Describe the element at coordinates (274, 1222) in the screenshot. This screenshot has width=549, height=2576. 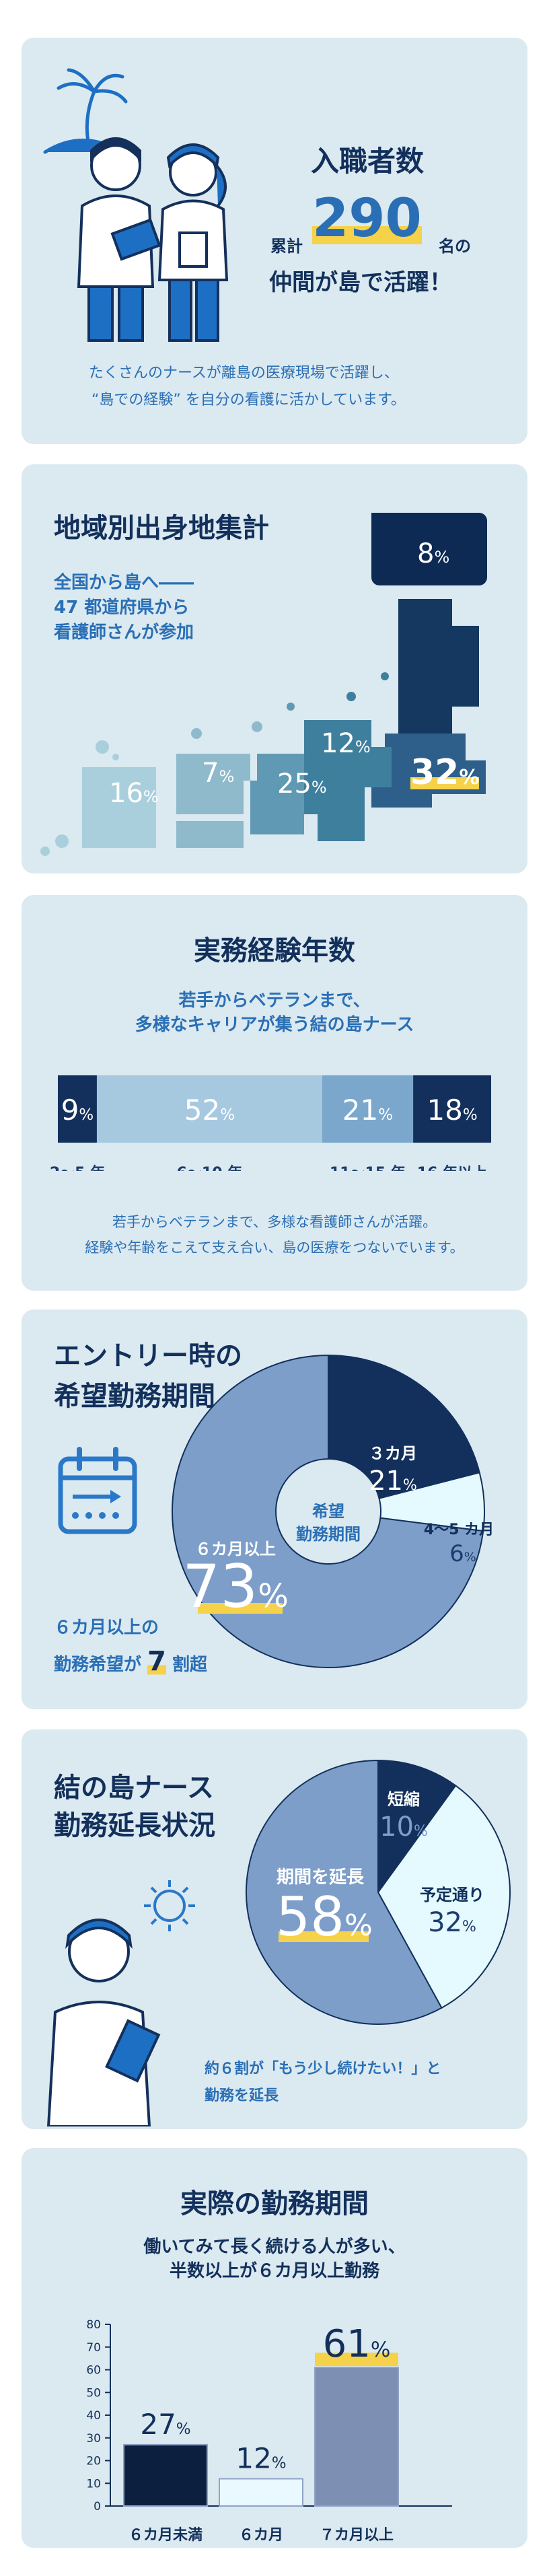
I see `experience-desc-1: 若手からベテランまで、多様な看護師さんが活躍。` at that location.